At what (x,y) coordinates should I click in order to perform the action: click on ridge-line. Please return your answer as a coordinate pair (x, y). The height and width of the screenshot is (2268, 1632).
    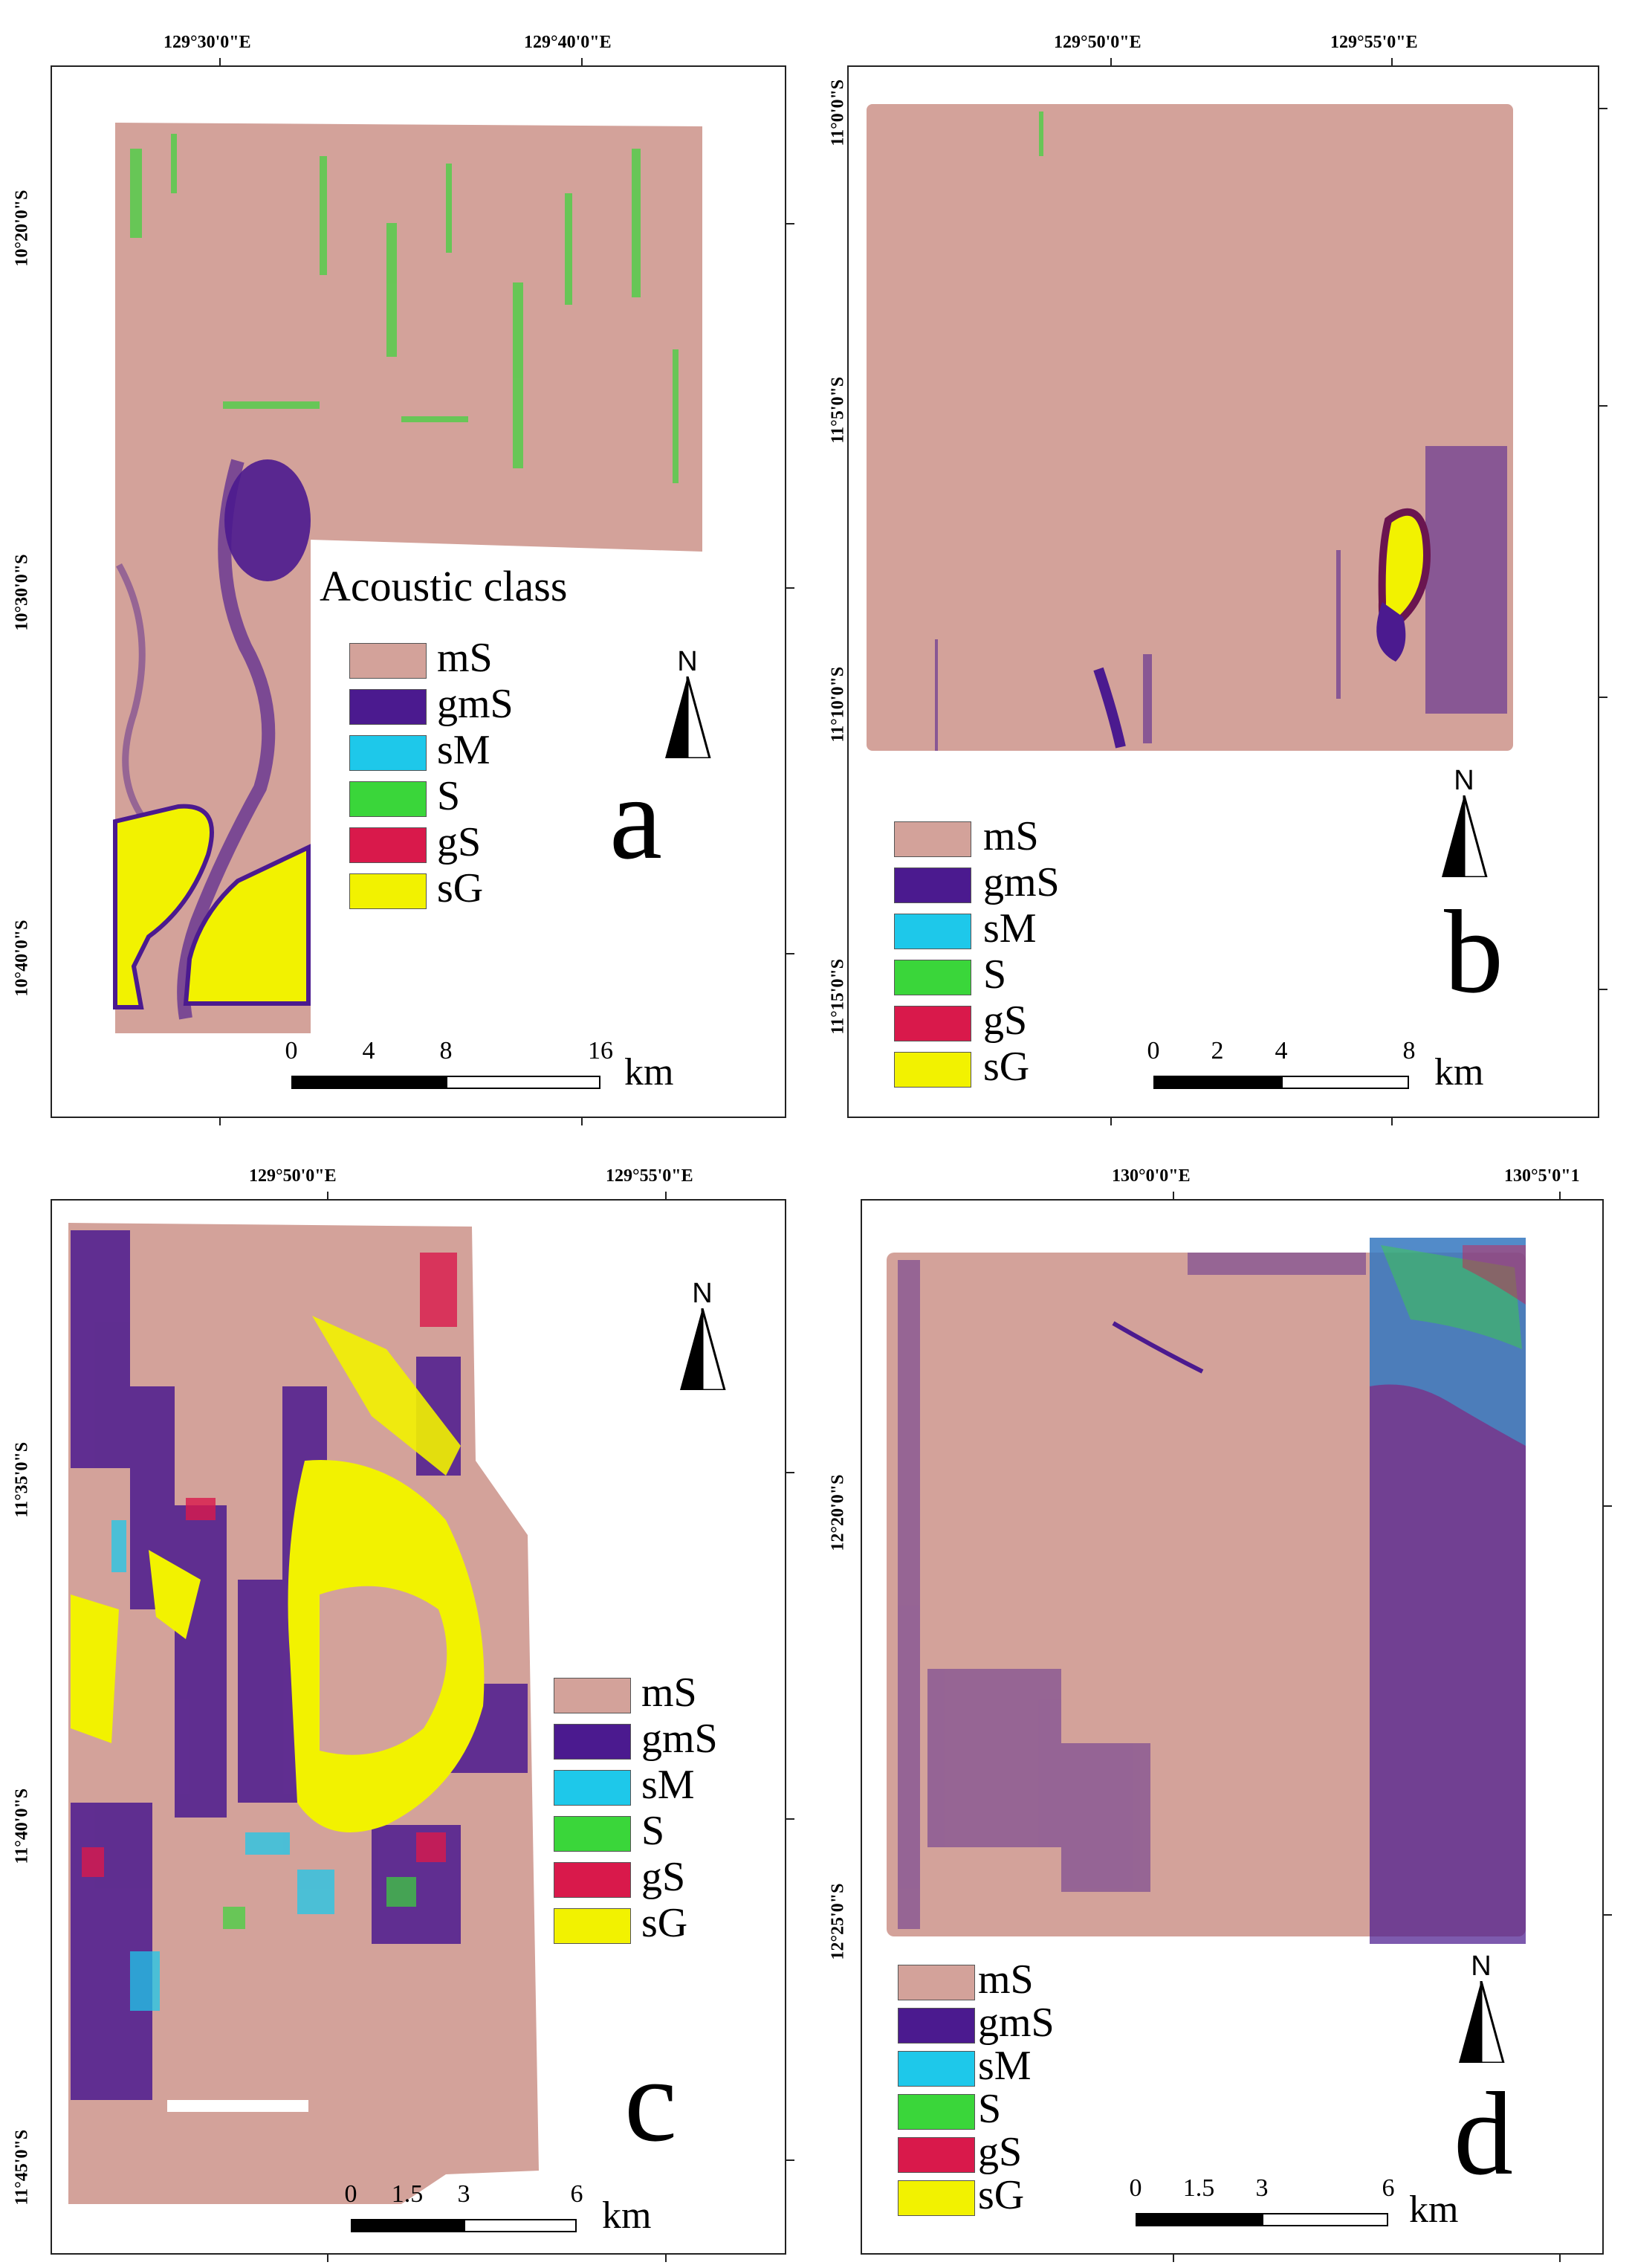
    Looking at the image, I should click on (1158, 1348).